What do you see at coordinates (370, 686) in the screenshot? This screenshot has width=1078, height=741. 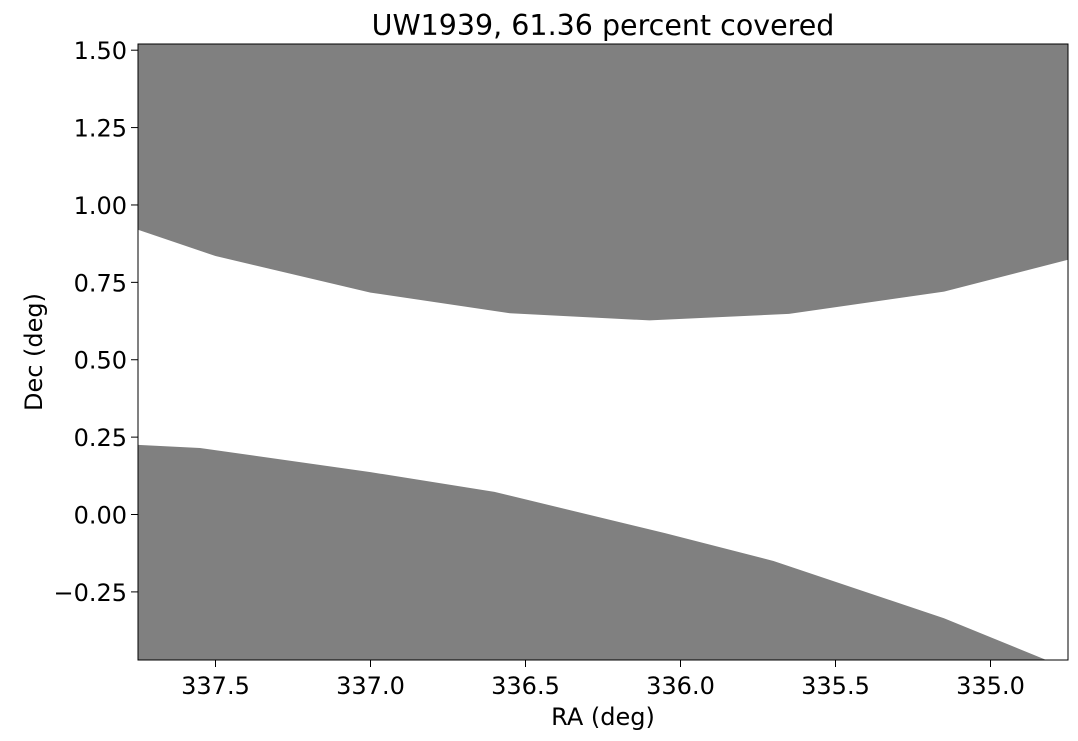 I see `x-tick-label: 337.0` at bounding box center [370, 686].